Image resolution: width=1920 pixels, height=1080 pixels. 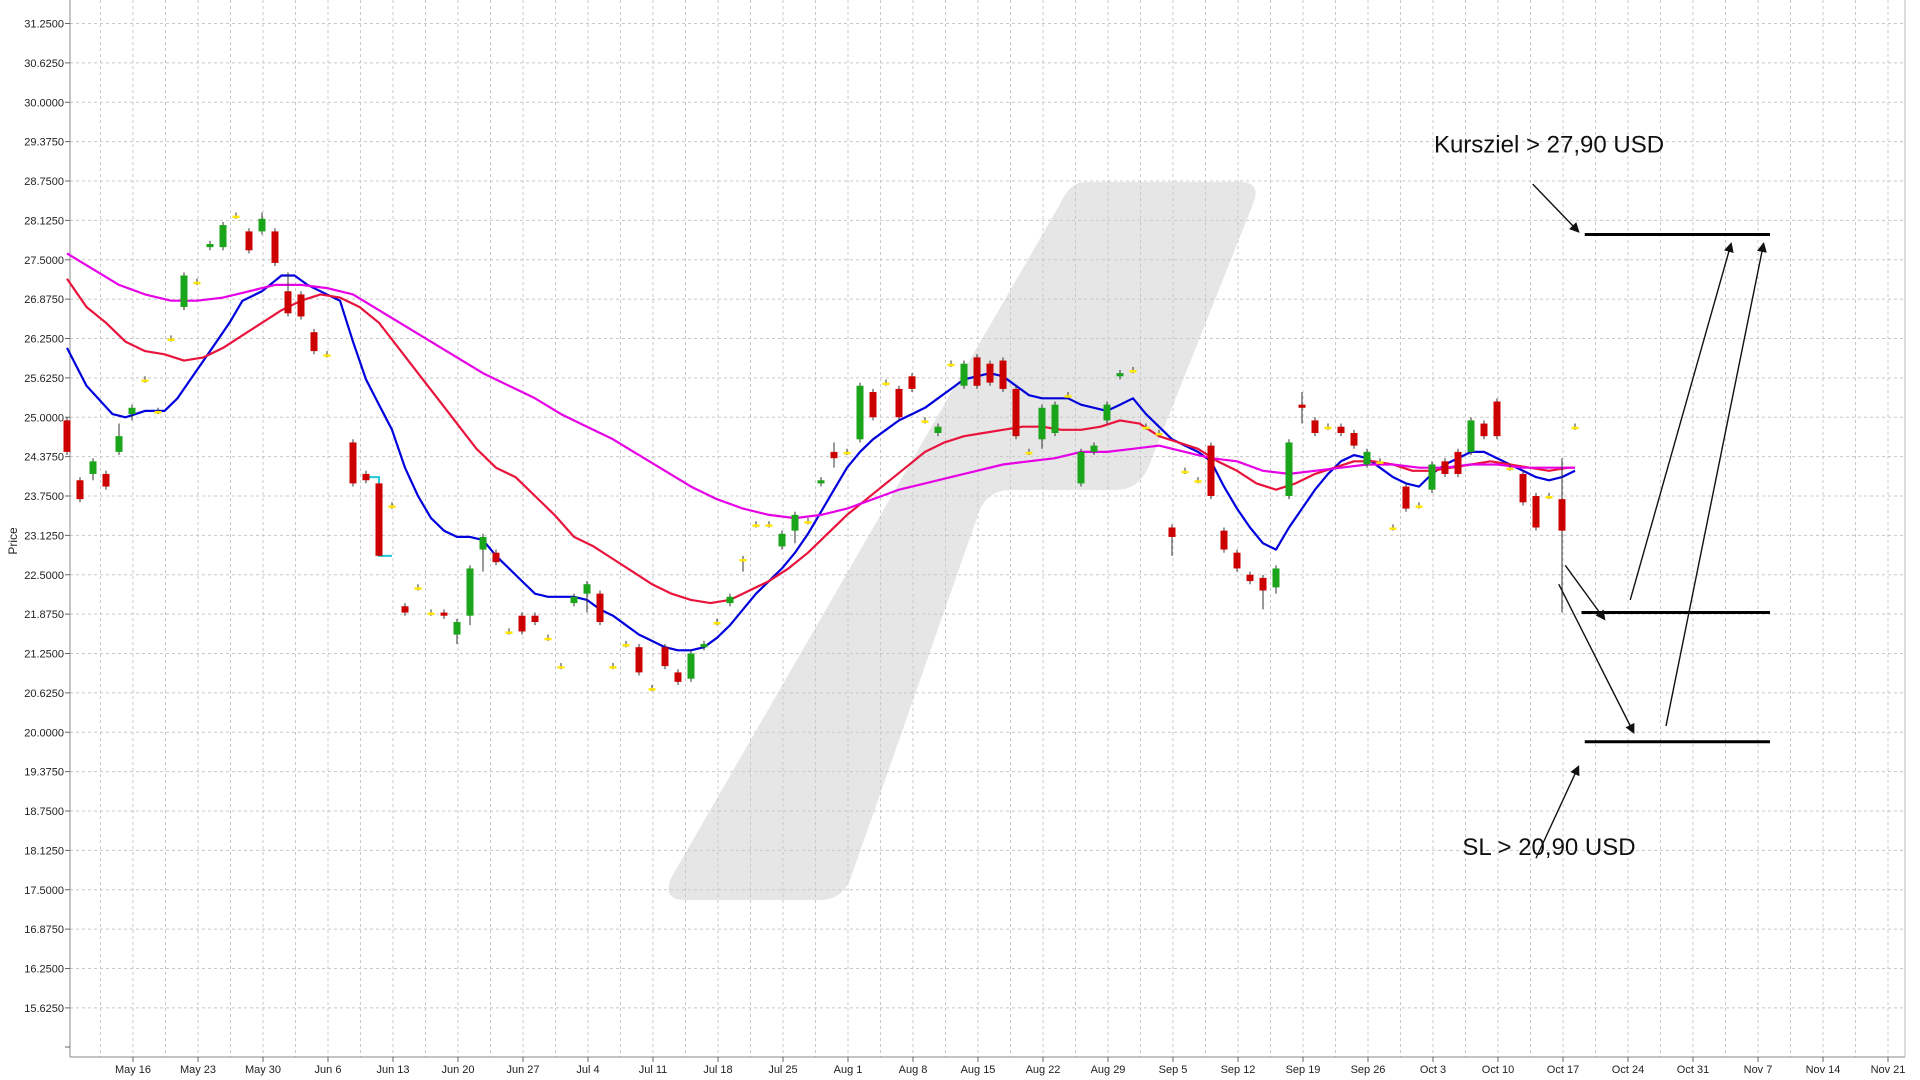 What do you see at coordinates (1498, 1070) in the screenshot?
I see `x-tick-label: Oct 10` at bounding box center [1498, 1070].